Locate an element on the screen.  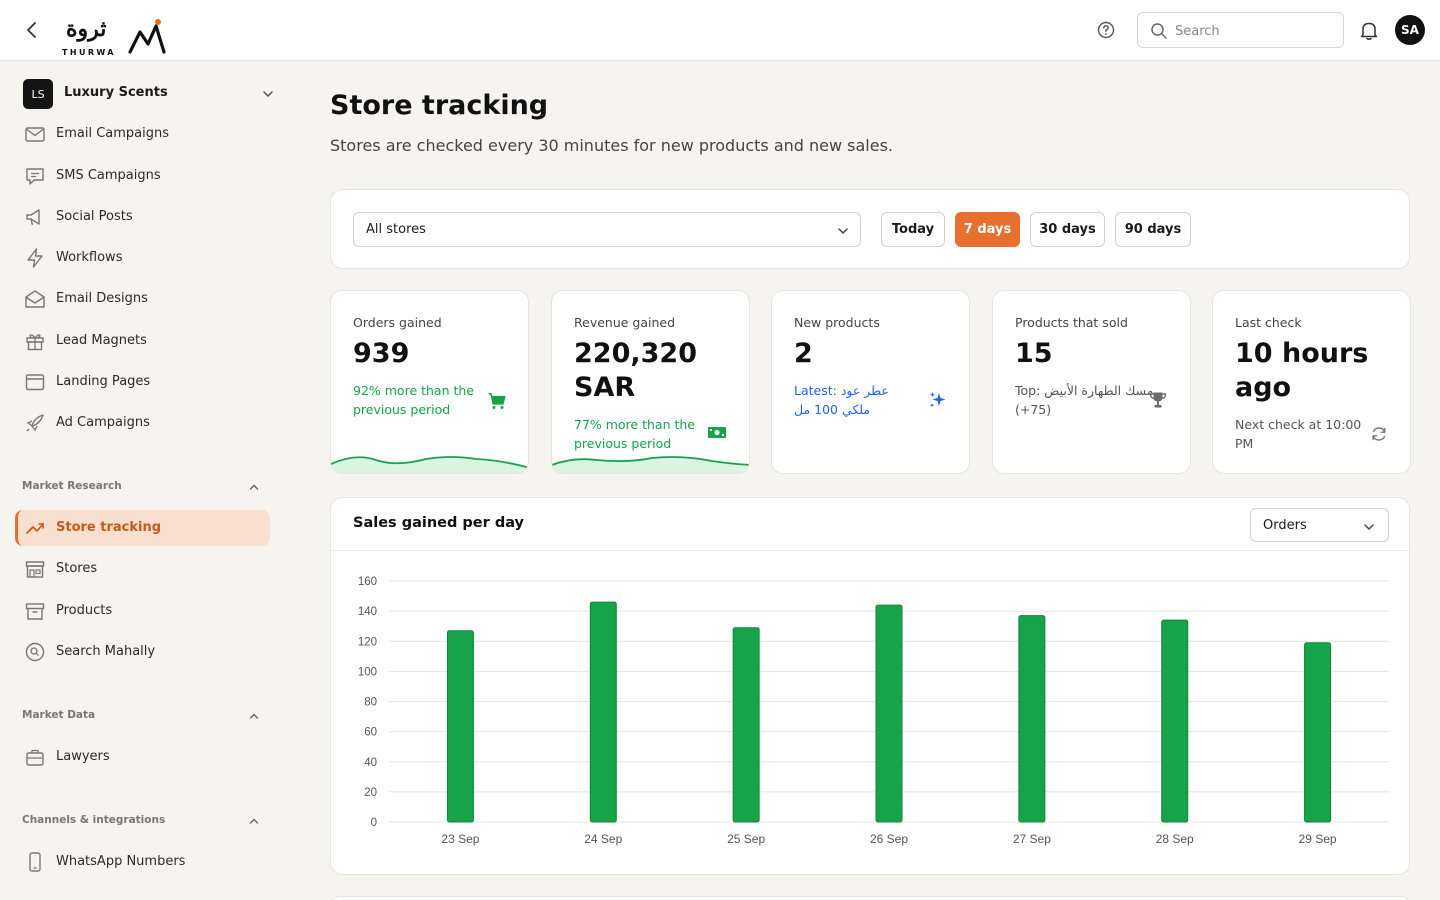
sidebar-item-label: Ad Campaigns is located at coordinates (103, 422).